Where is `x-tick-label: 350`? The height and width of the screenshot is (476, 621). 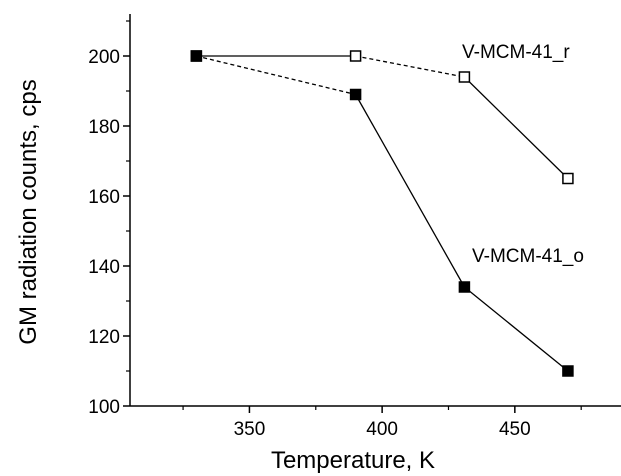
x-tick-label: 350 is located at coordinates (250, 429).